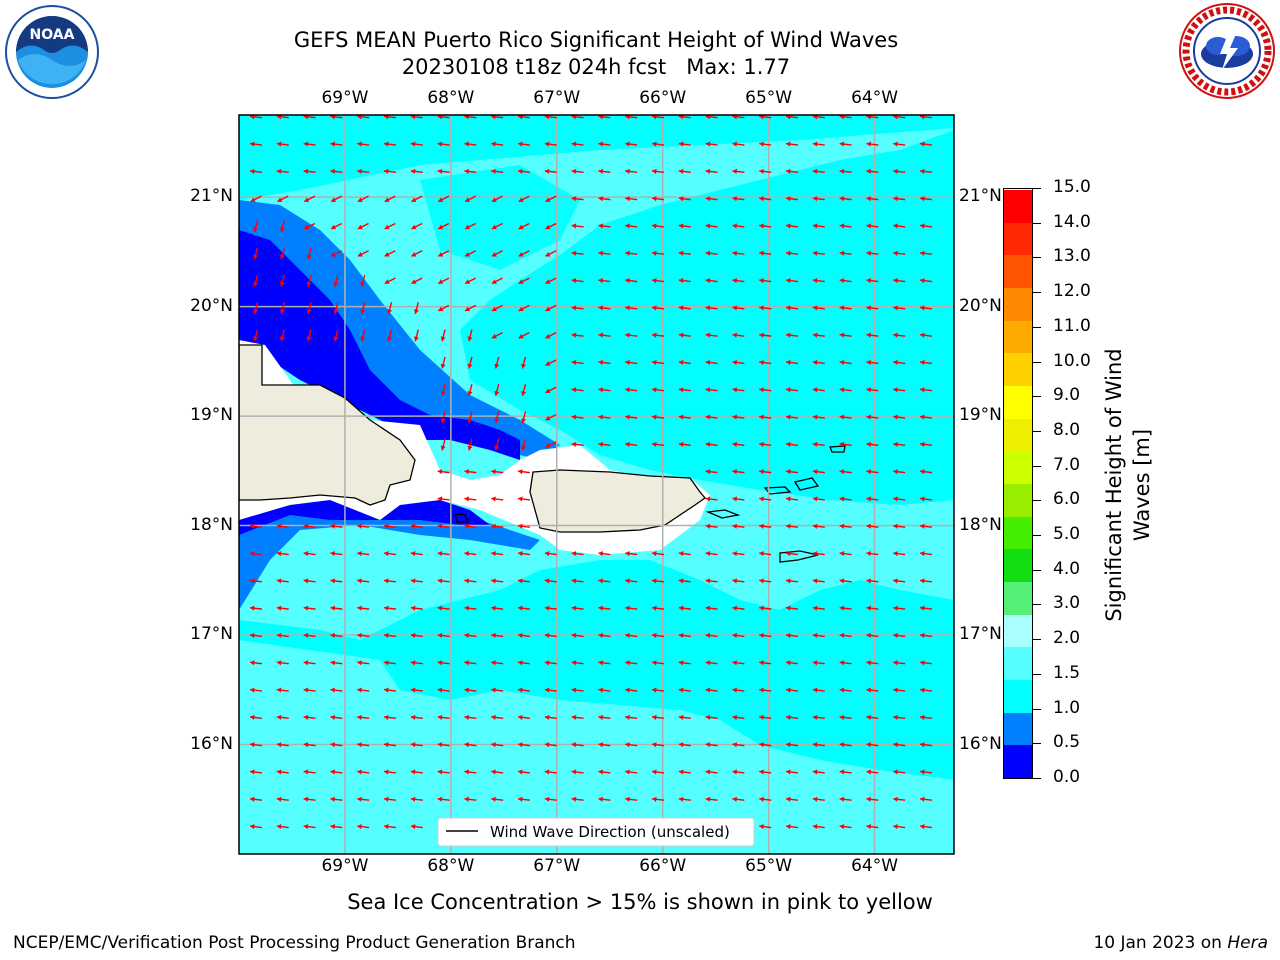 The height and width of the screenshot is (960, 1280). I want to click on chart-subtitle-forecast: 20230108 t18z 024h fcst Max: 1.77, so click(596, 67).